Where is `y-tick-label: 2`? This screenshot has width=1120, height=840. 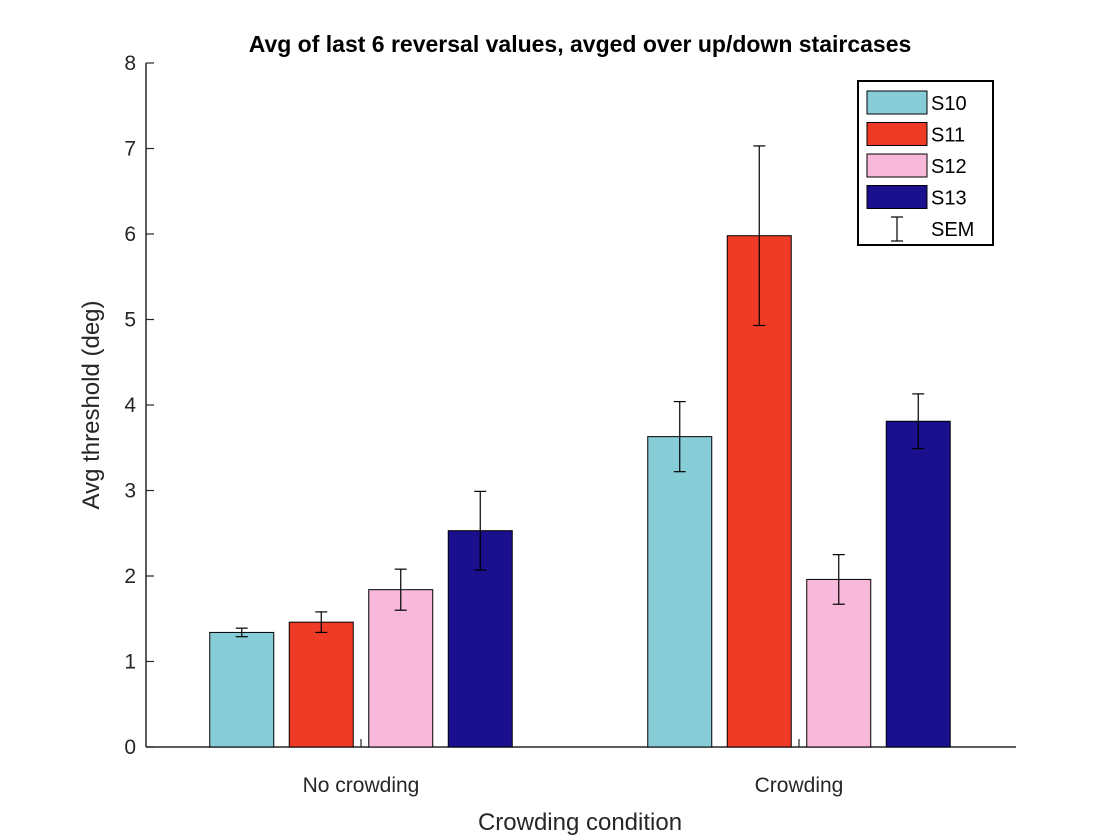 y-tick-label: 2 is located at coordinates (130, 576).